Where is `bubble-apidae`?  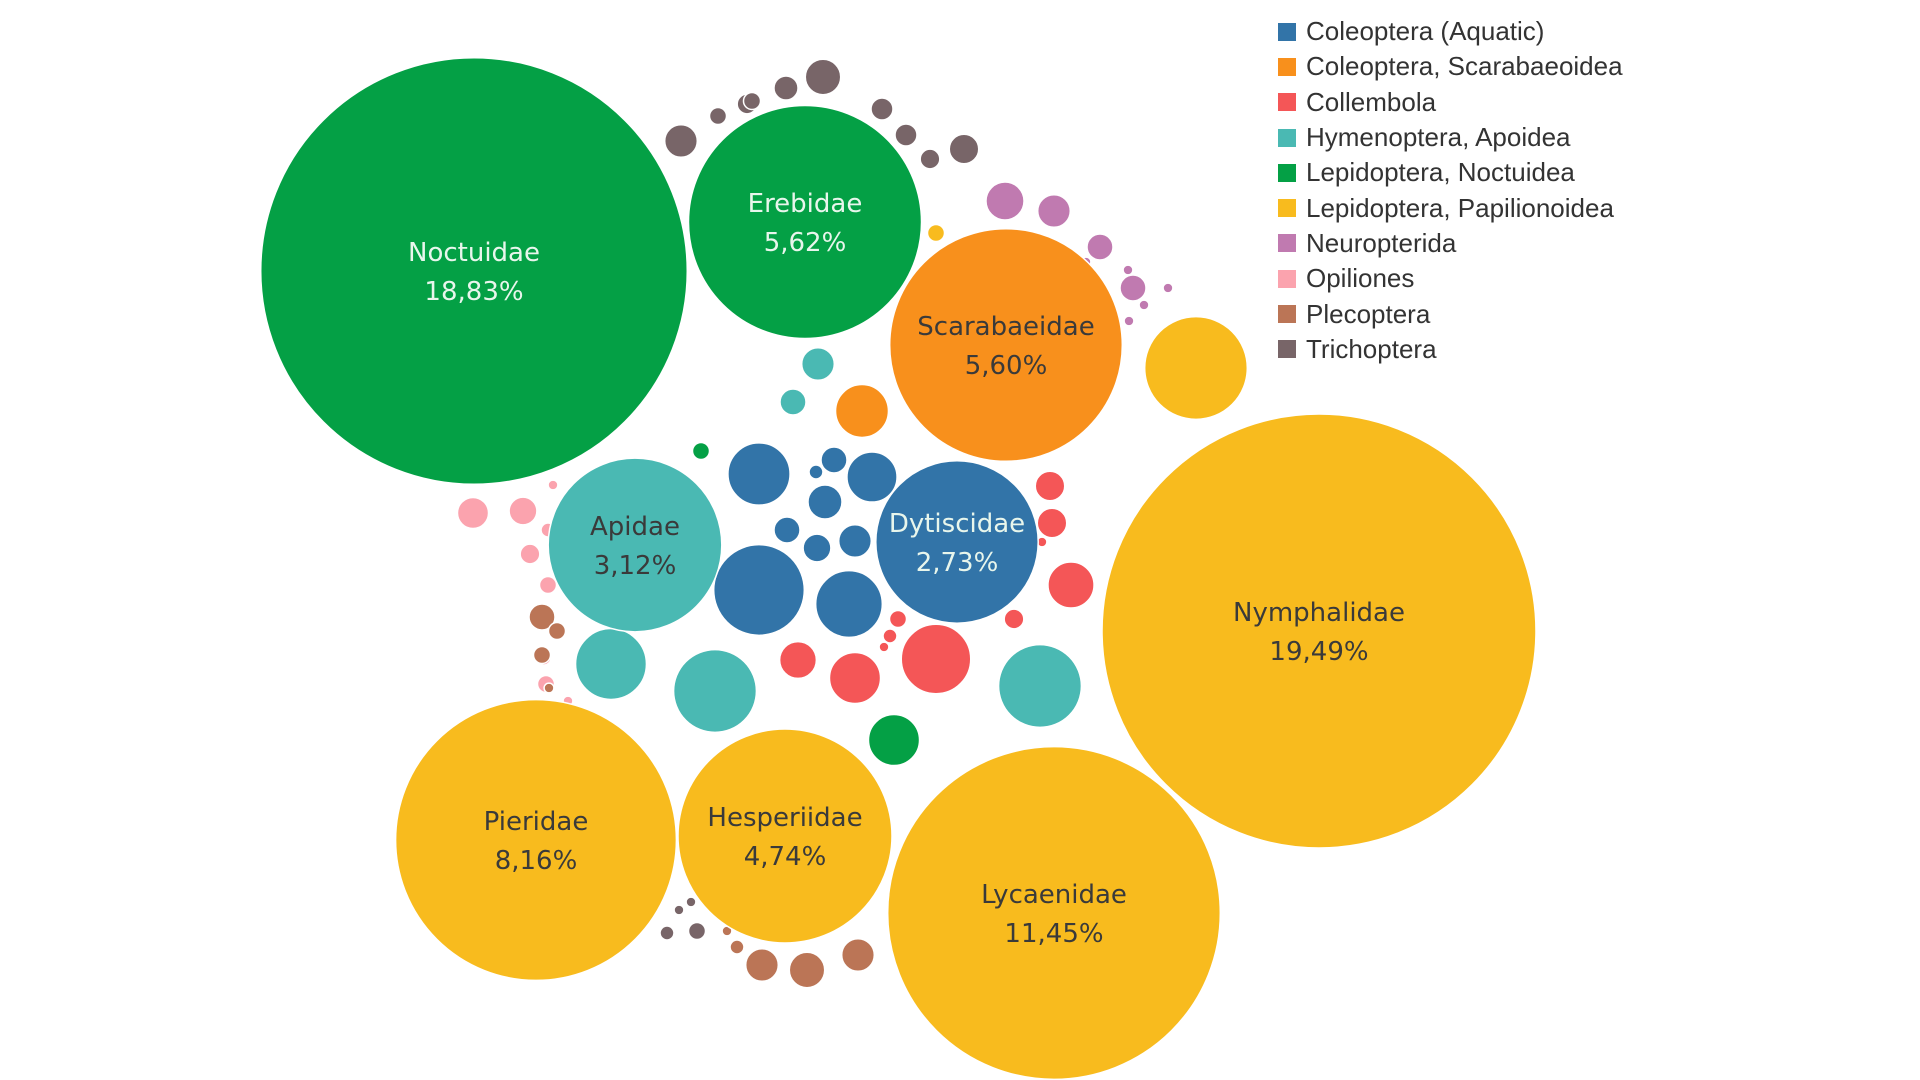 bubble-apidae is located at coordinates (635, 545).